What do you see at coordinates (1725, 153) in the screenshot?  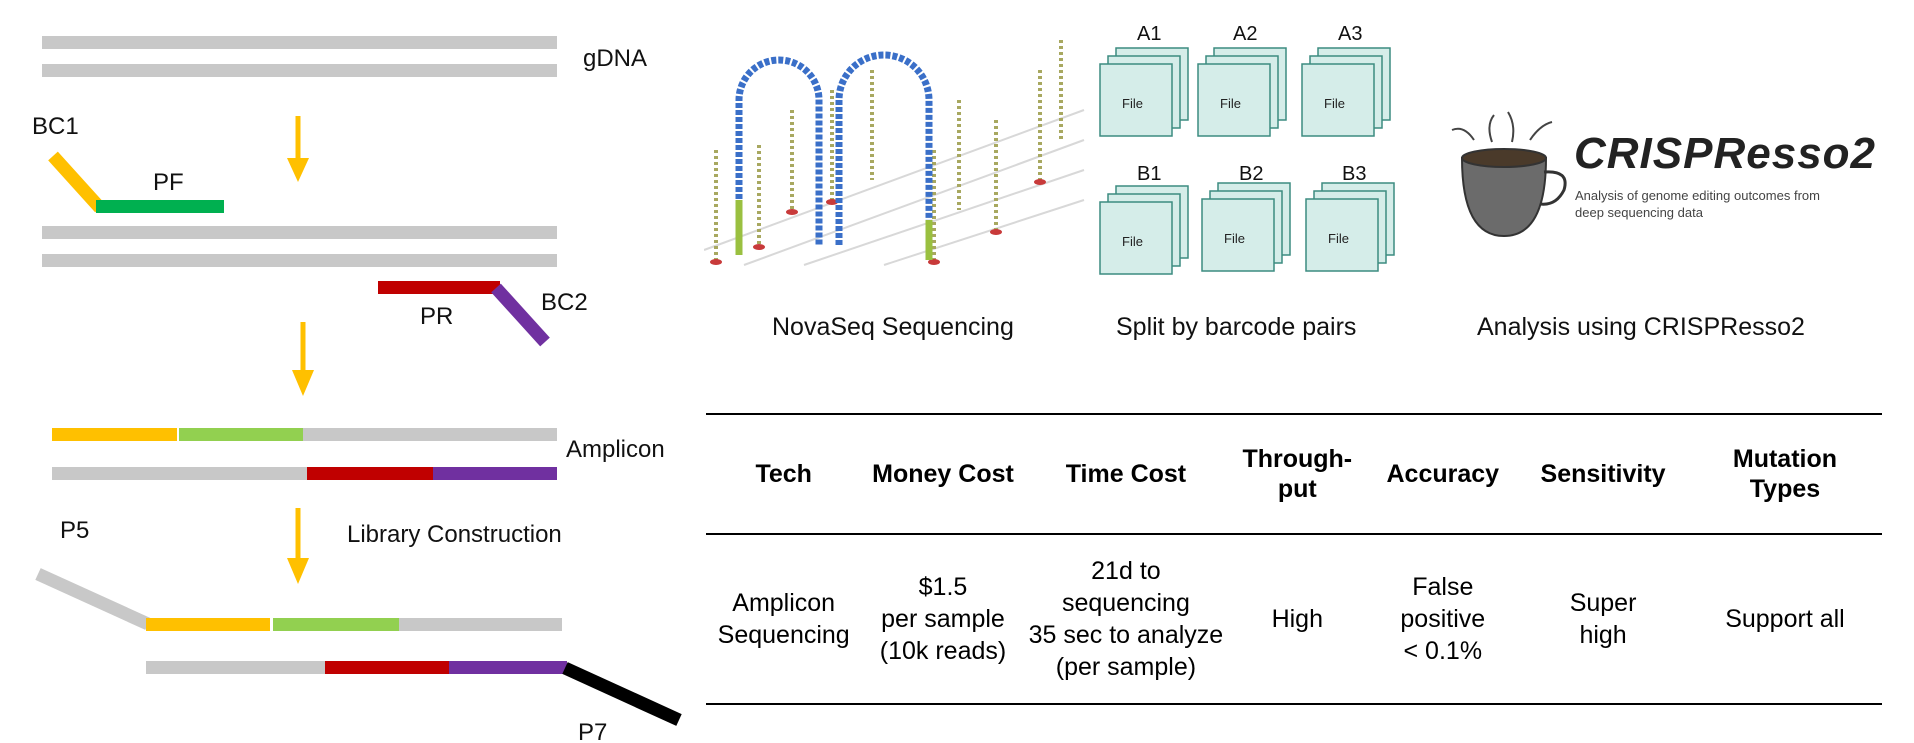 I see `crispresso-title: CRISPResso2` at bounding box center [1725, 153].